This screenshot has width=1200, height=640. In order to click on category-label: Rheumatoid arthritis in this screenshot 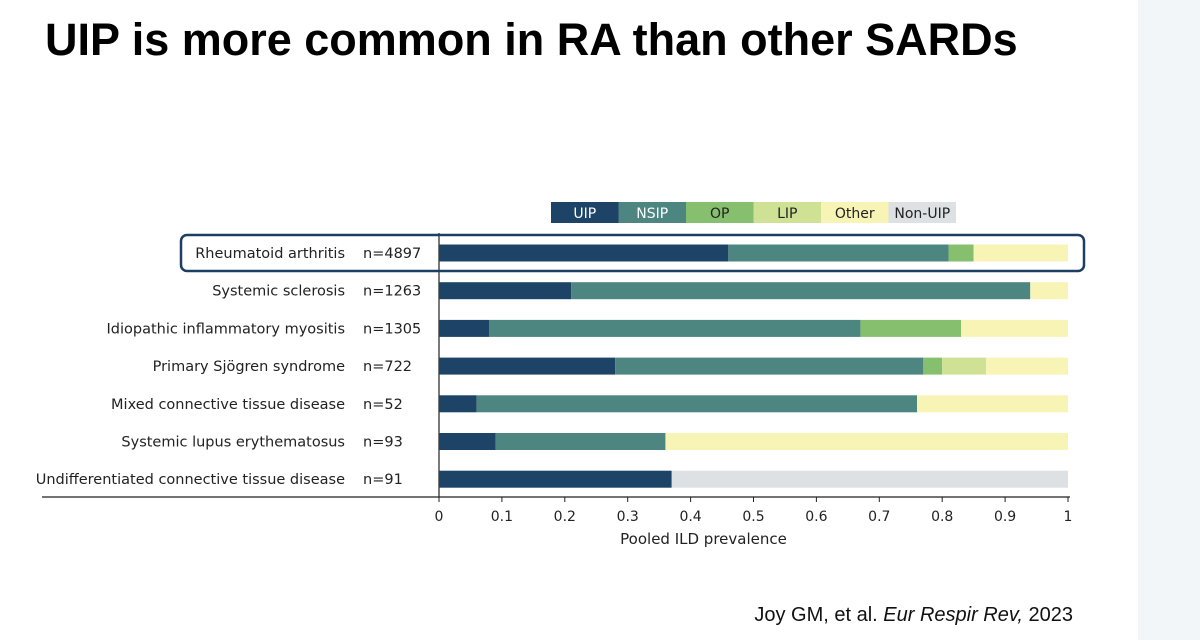, I will do `click(270, 254)`.